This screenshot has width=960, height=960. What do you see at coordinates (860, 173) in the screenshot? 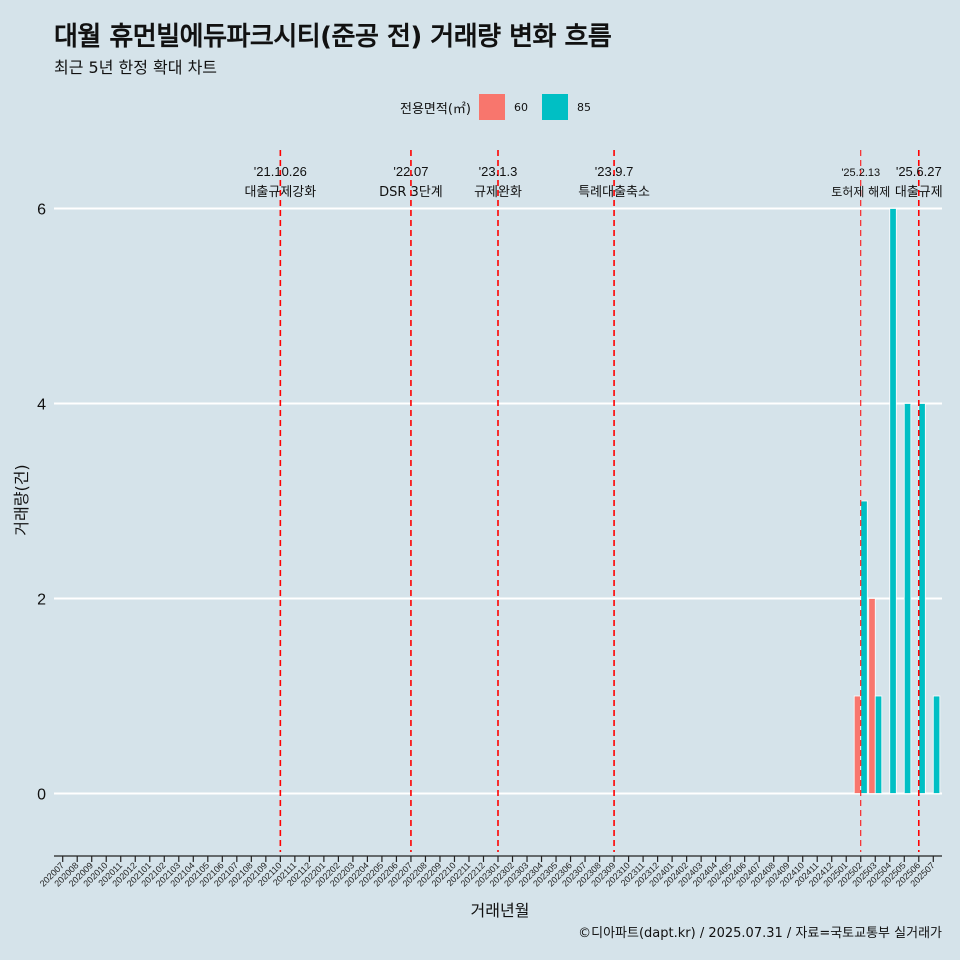
I see `event-date-label: '25.2.13` at bounding box center [860, 173].